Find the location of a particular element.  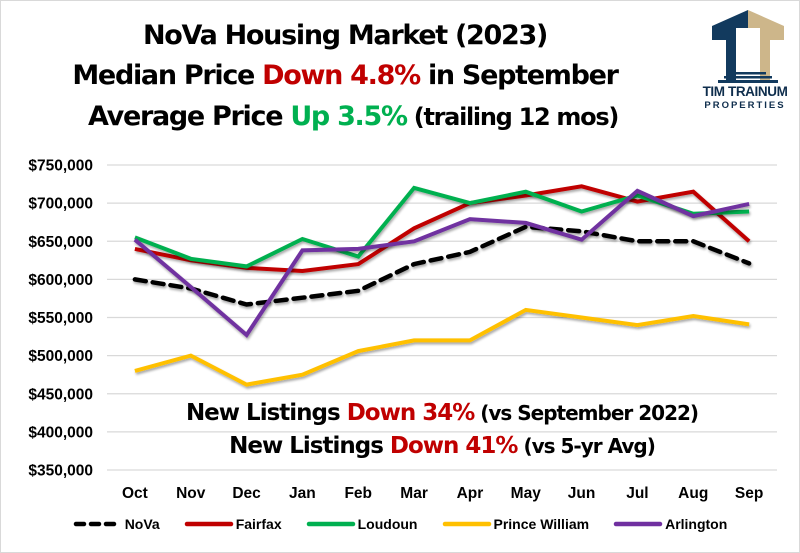

series-line-prince-william is located at coordinates (442, 347).